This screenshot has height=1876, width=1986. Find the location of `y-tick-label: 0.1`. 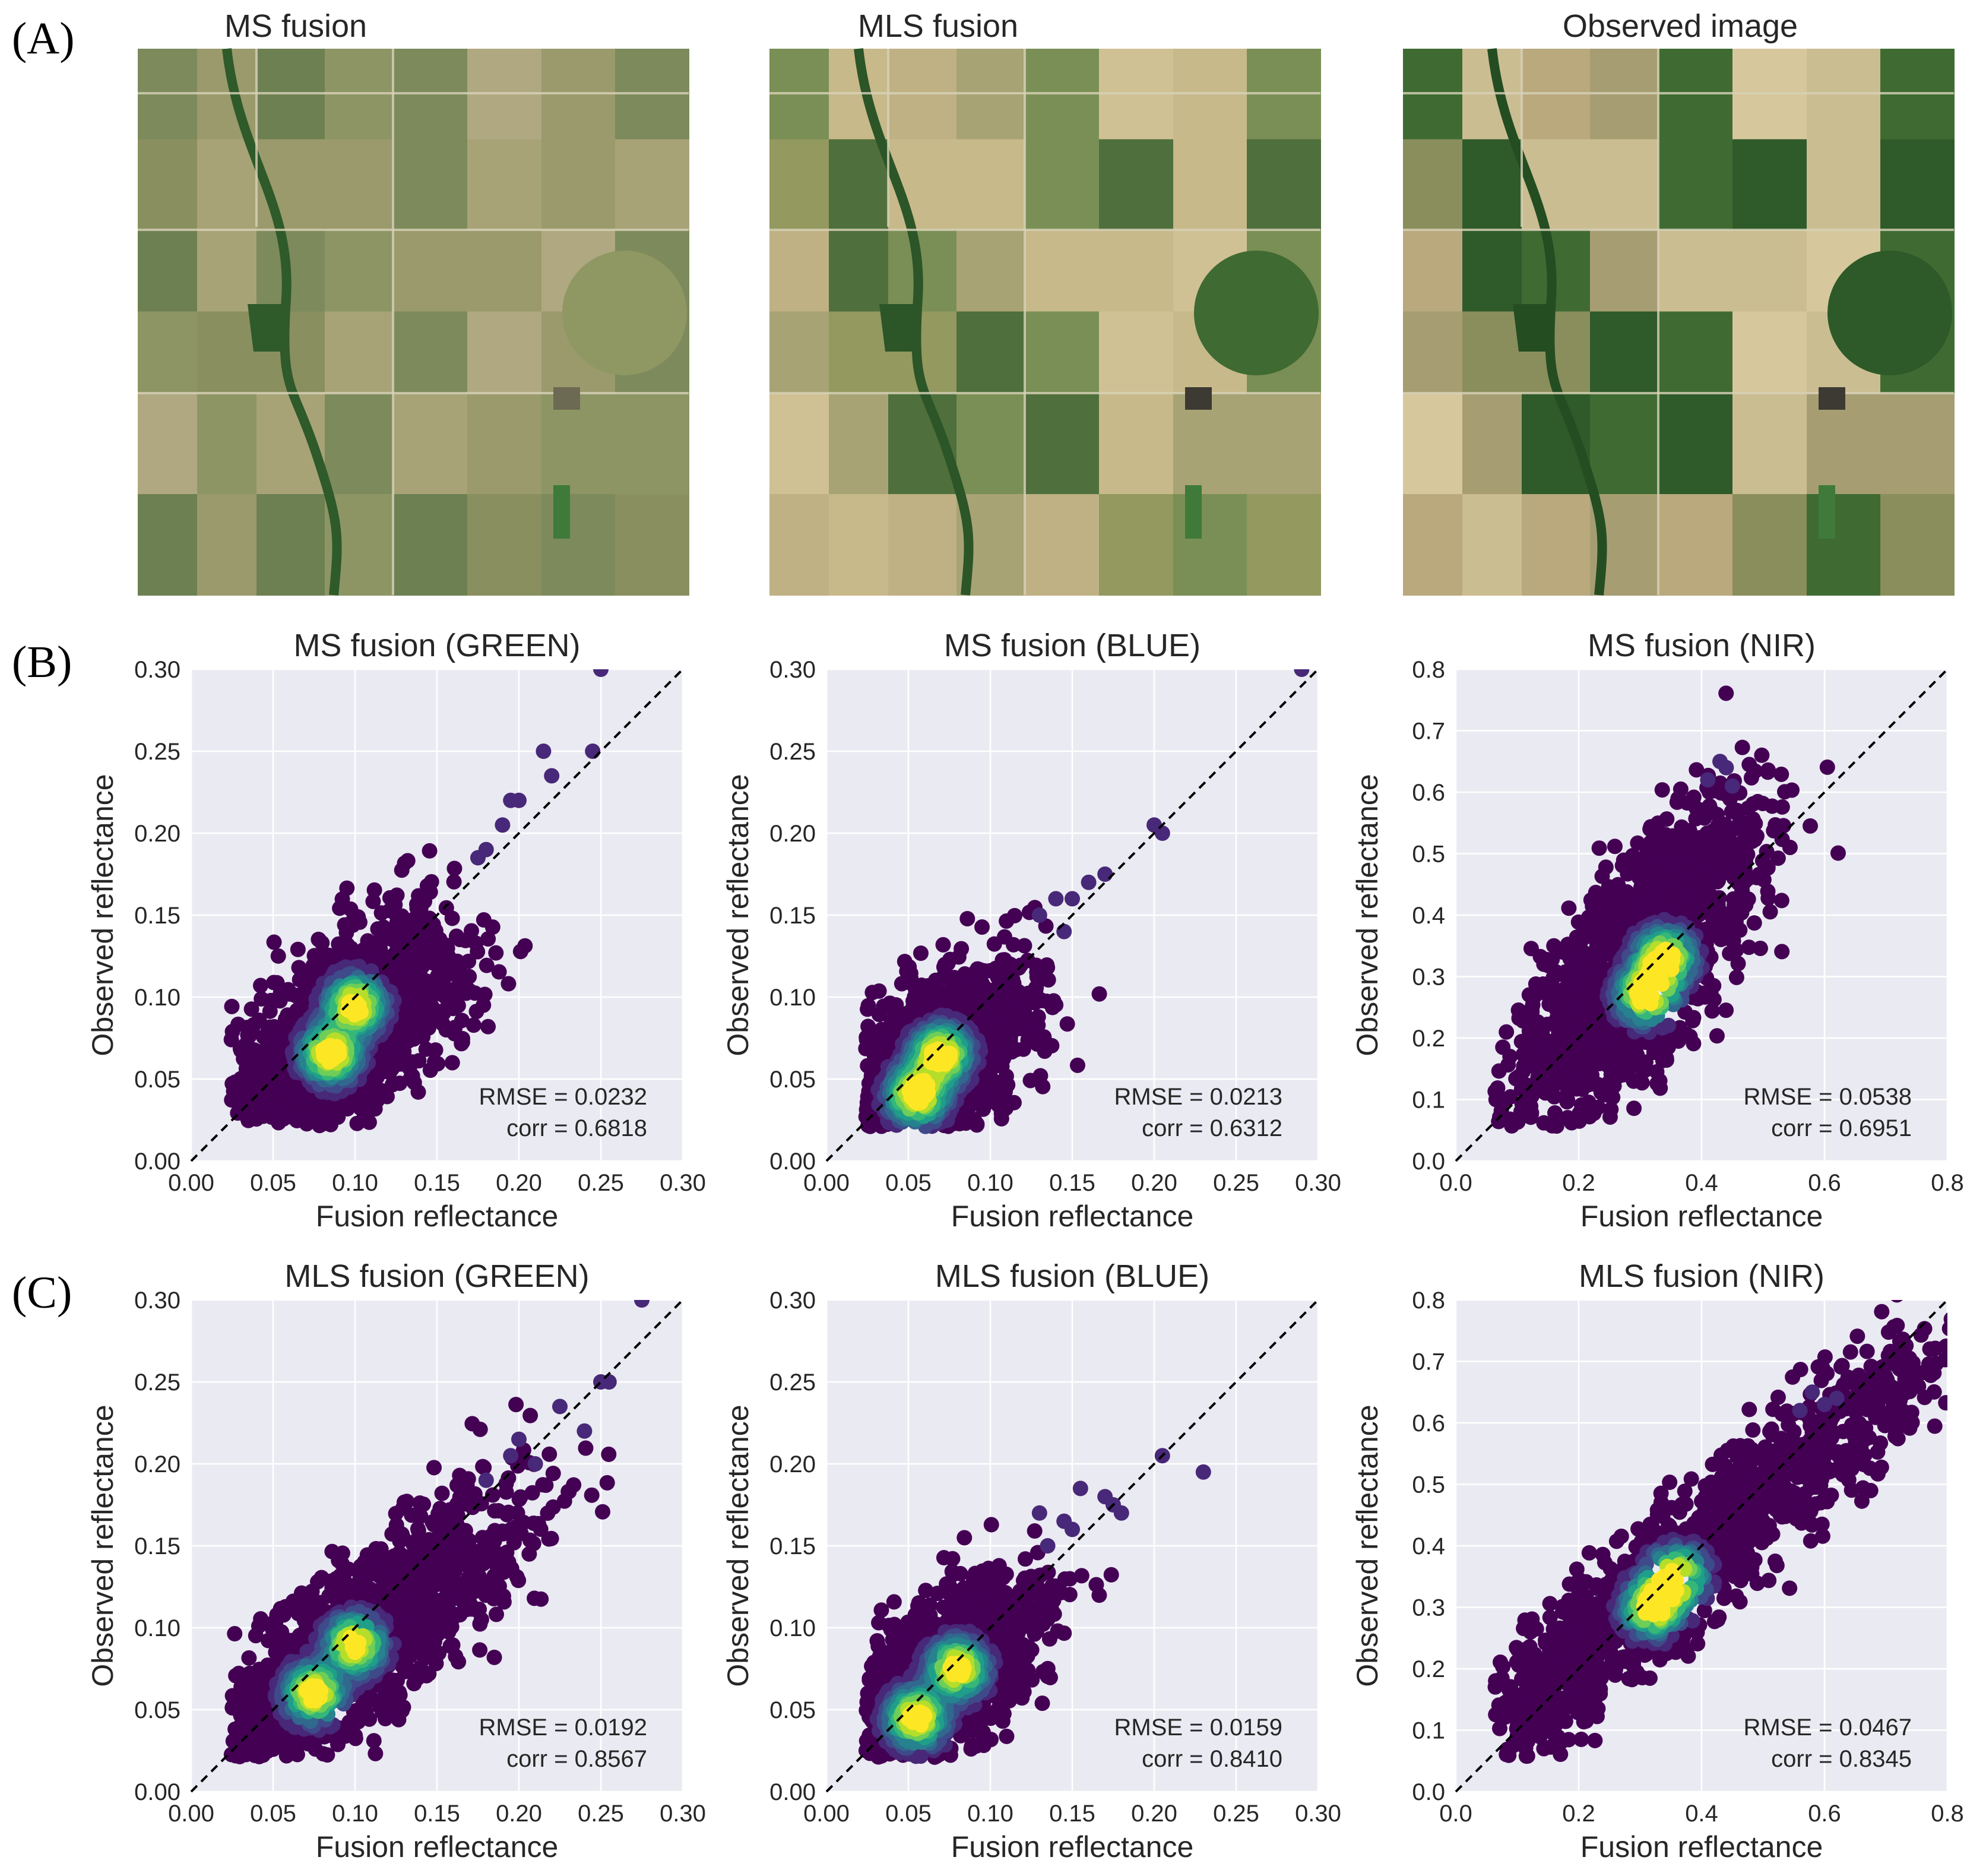

y-tick-label: 0.1 is located at coordinates (1428, 1100).